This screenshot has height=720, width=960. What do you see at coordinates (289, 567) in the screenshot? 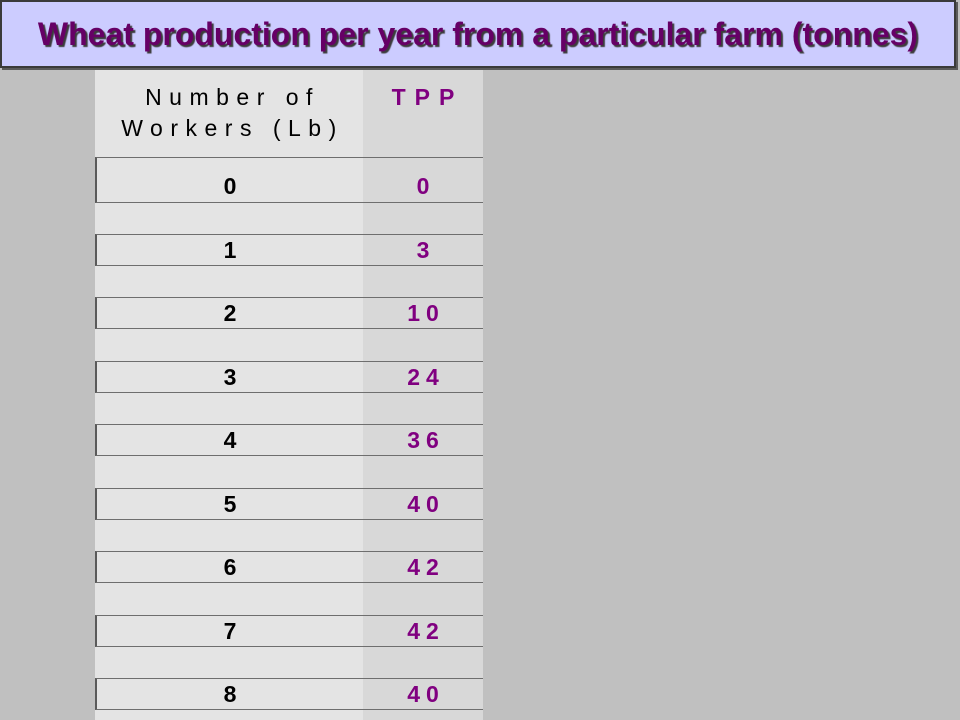
I see `table-row: 6 42` at bounding box center [289, 567].